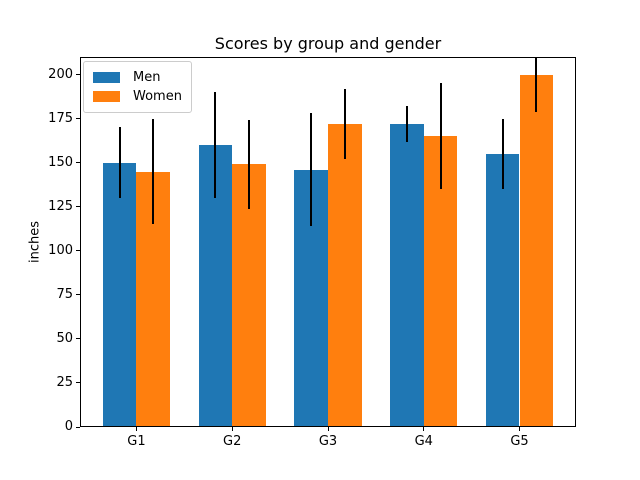 The width and height of the screenshot is (640, 480). What do you see at coordinates (64, 294) in the screenshot?
I see `y-tick-label-75: 75` at bounding box center [64, 294].